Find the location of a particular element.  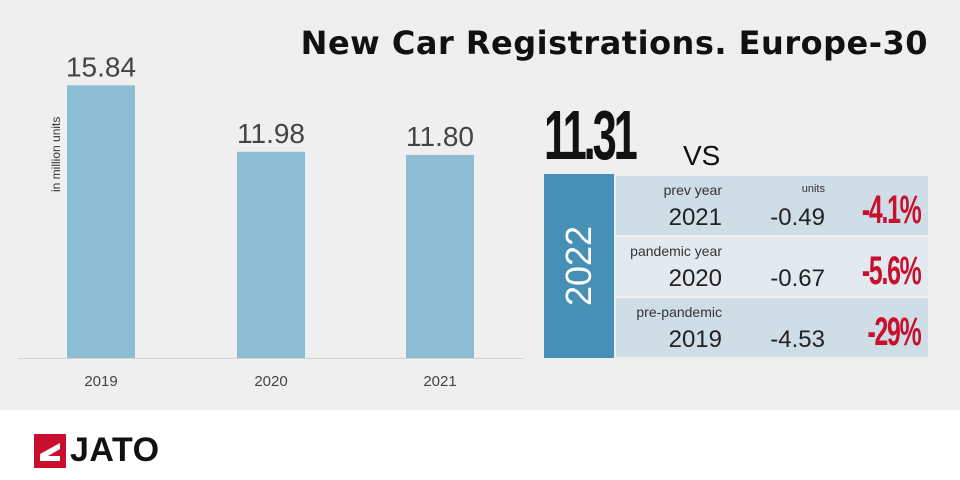

year-label: 2022 is located at coordinates (578, 266).